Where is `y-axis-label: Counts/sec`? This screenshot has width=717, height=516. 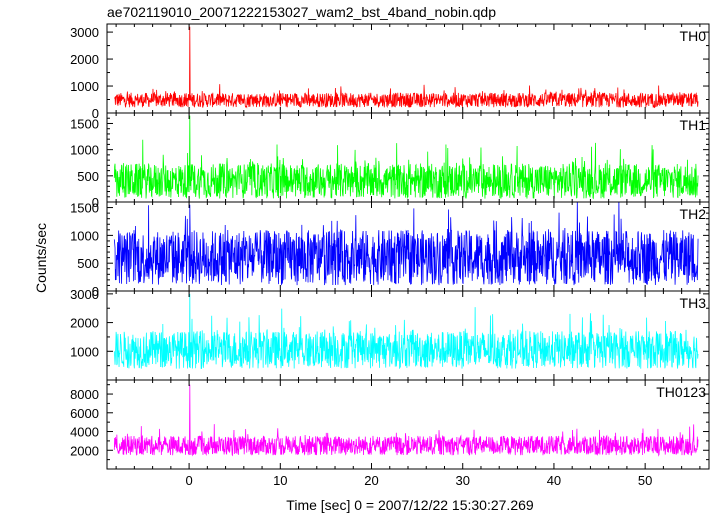 y-axis-label: Counts/sec is located at coordinates (41, 258).